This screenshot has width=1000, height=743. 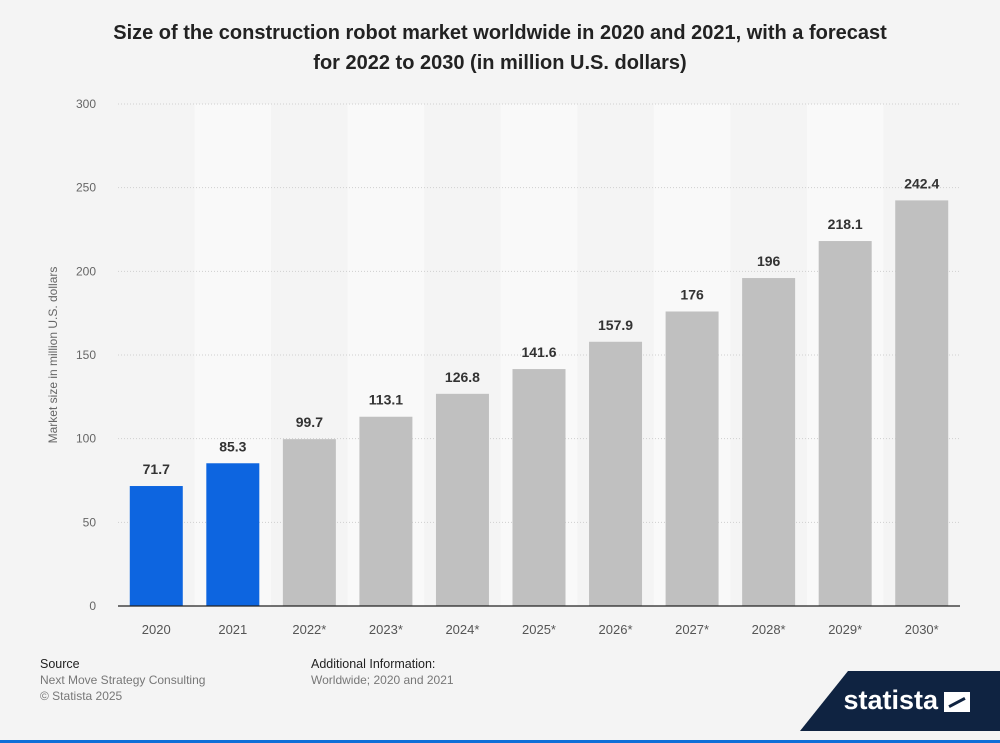 What do you see at coordinates (309, 422) in the screenshot?
I see `data-label: 99.7` at bounding box center [309, 422].